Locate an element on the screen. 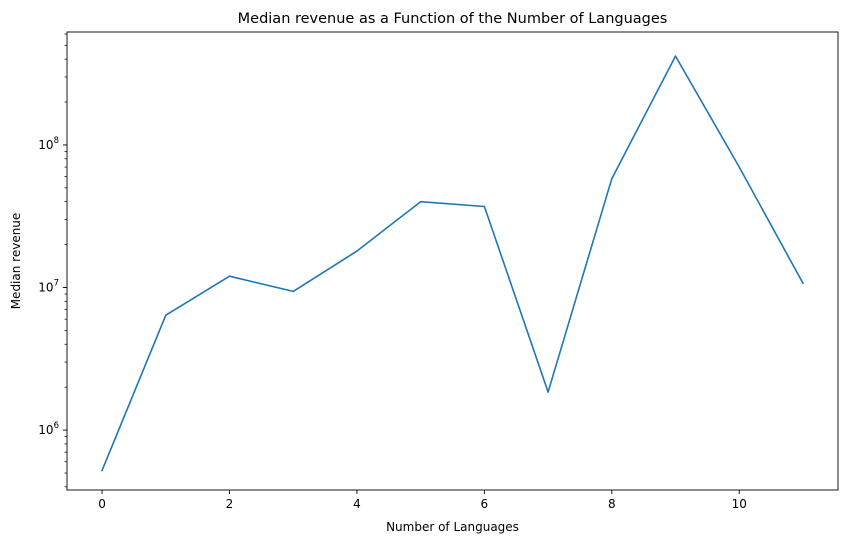 This screenshot has width=849, height=545. x-axis: 0 2 4 6 8 10 is located at coordinates (422, 500).